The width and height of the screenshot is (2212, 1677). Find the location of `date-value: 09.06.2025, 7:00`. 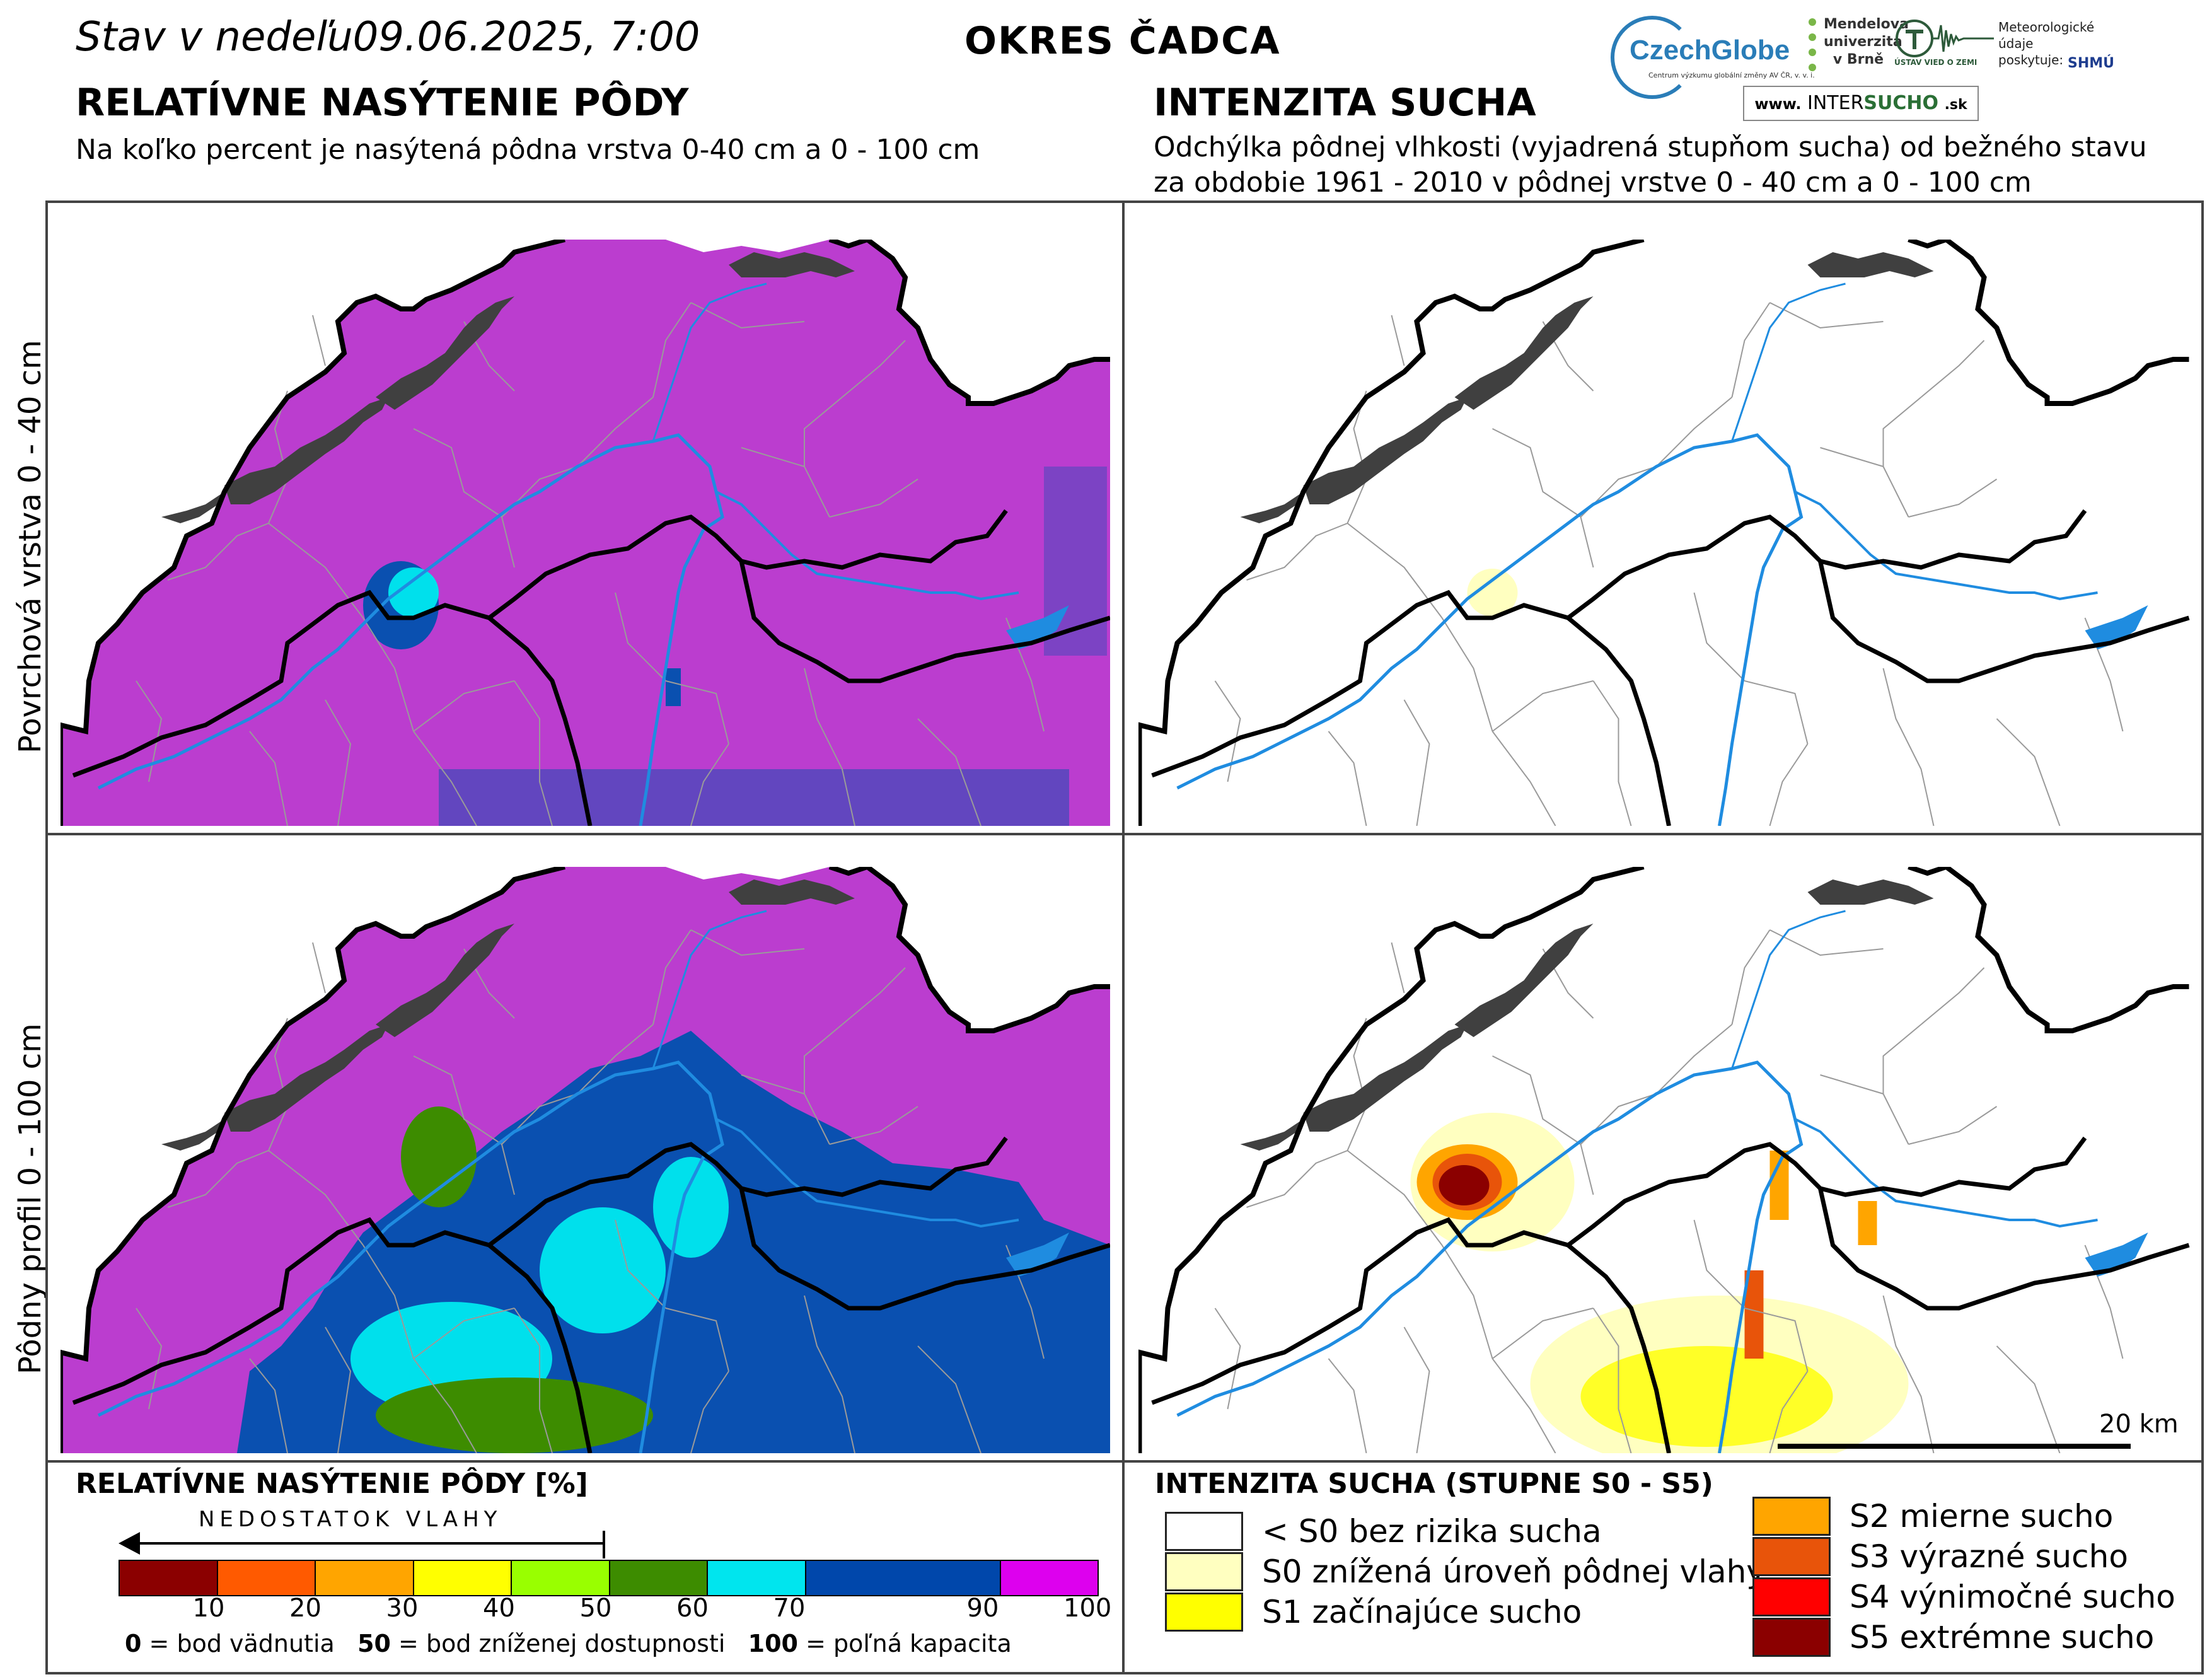

date-value: 09.06.2025, 7:00 is located at coordinates (526, 37).